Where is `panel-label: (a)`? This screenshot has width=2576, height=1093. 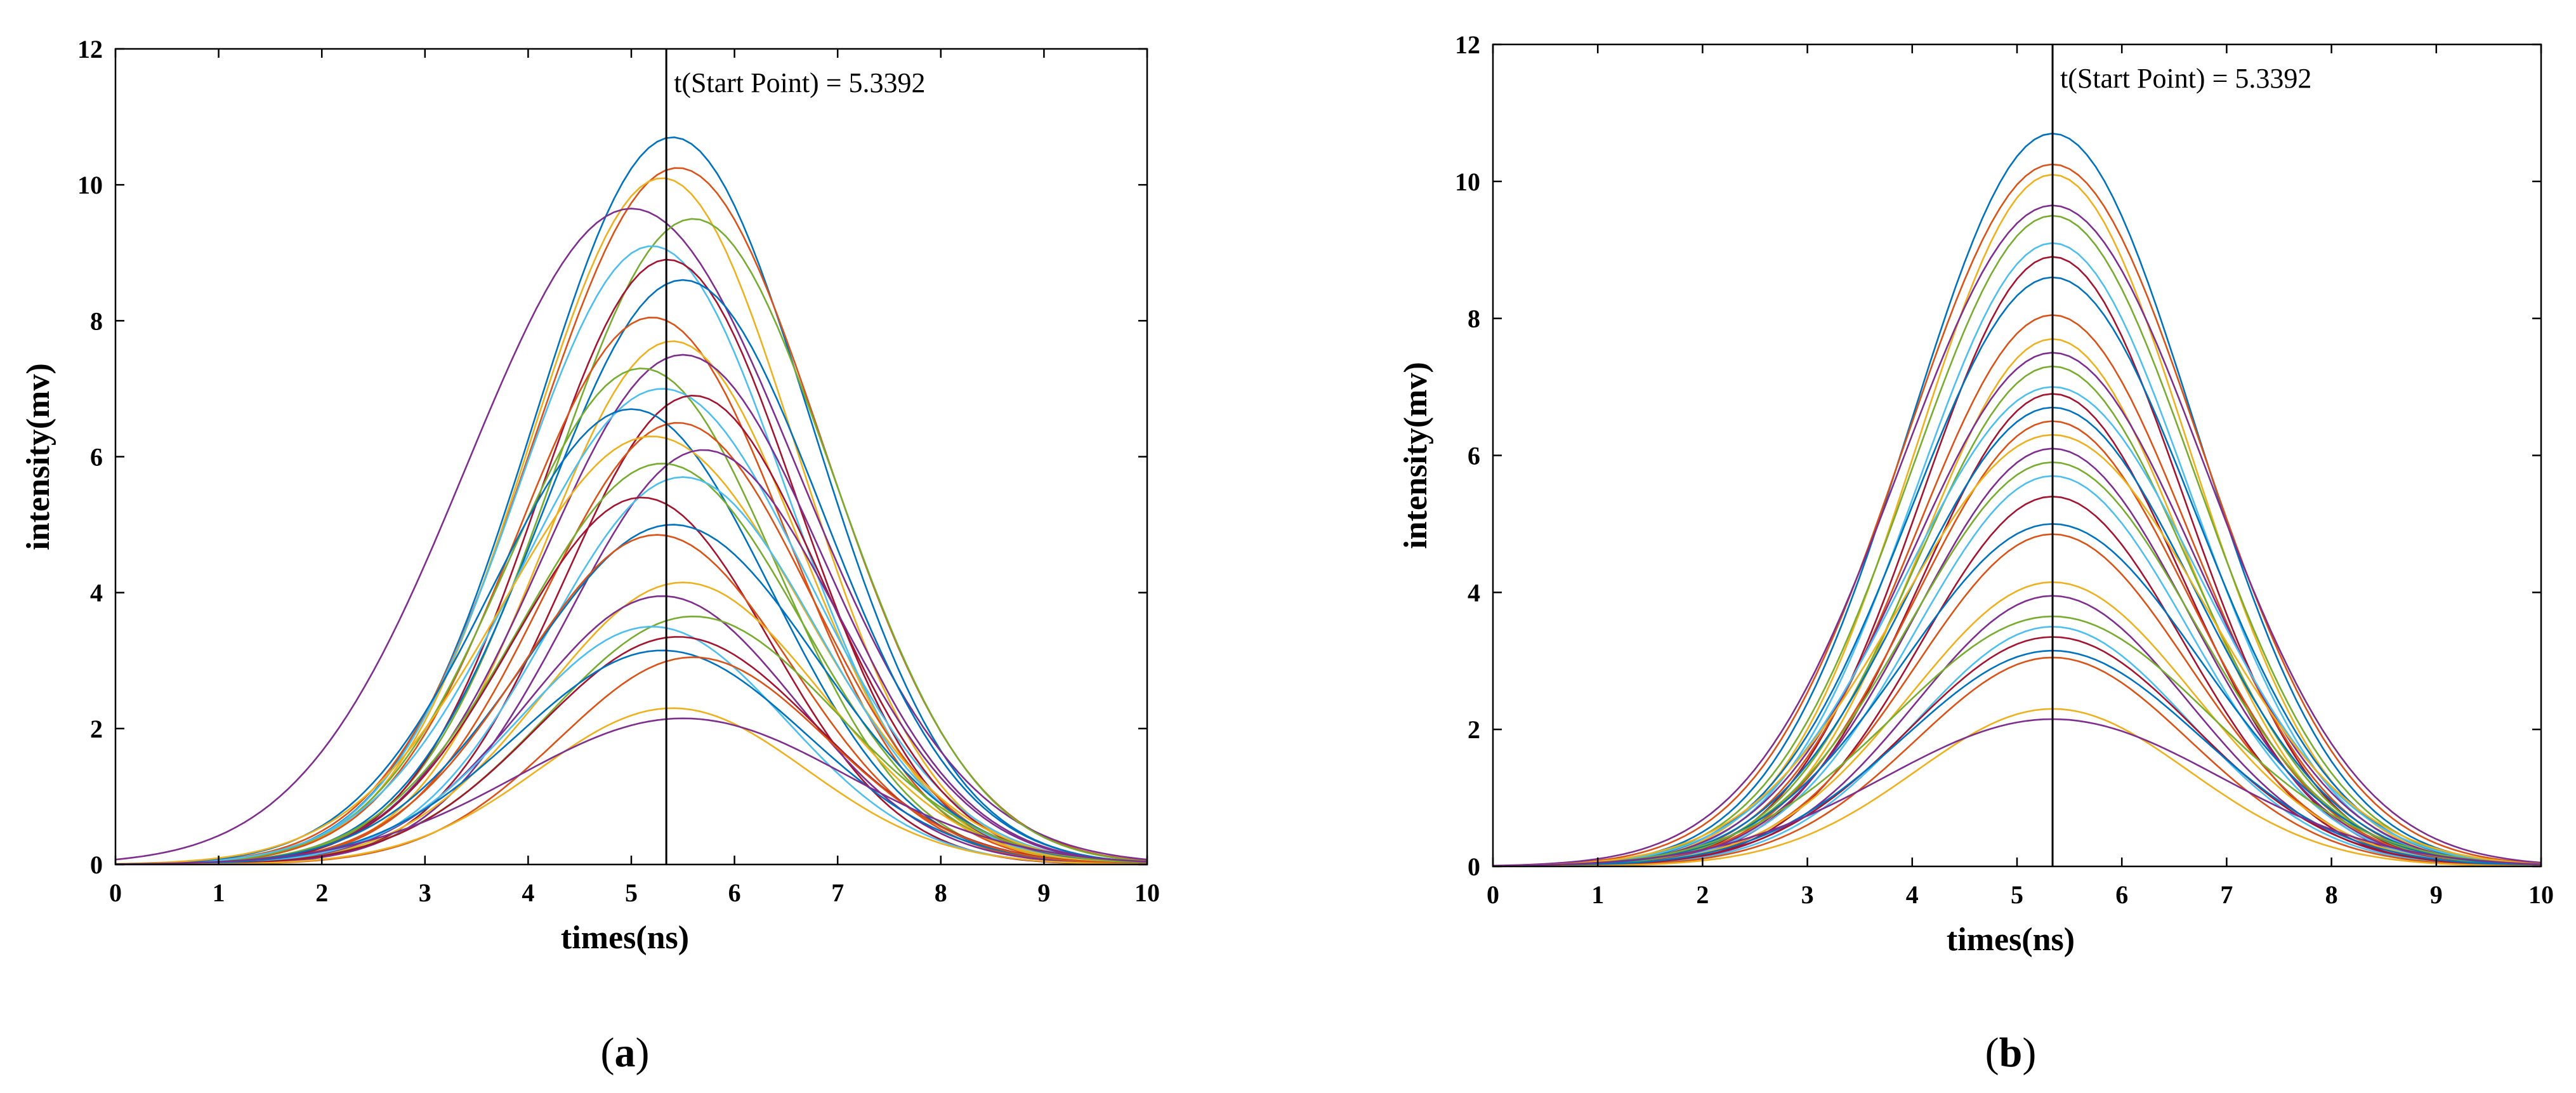
panel-label: (a) is located at coordinates (625, 1053).